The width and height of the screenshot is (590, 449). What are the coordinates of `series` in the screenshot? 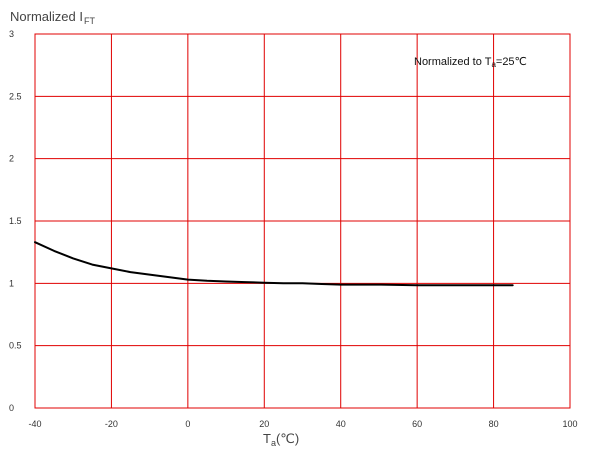 It's located at (274, 264).